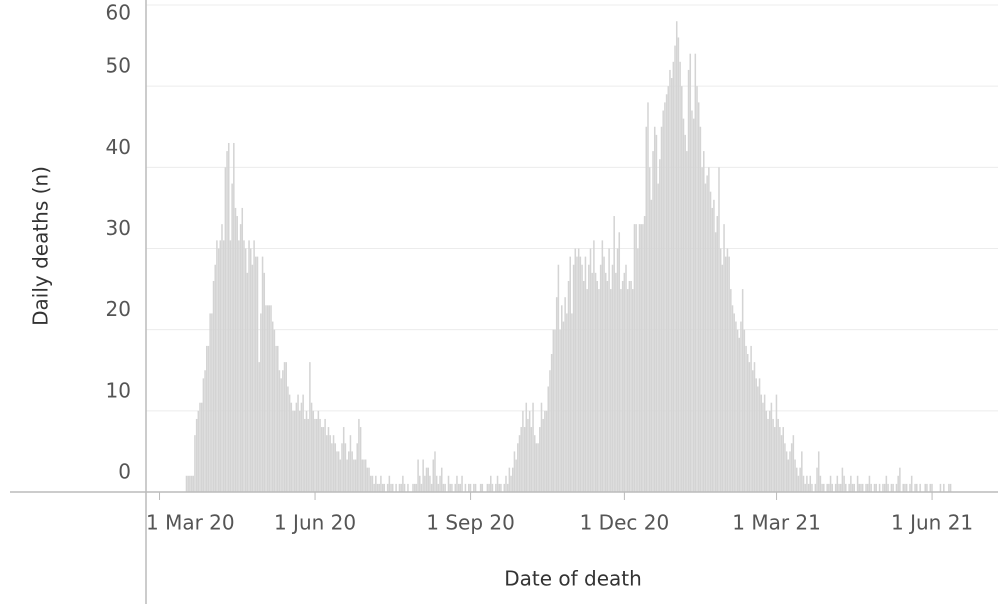  What do you see at coordinates (118, 228) in the screenshot?
I see `y-tick-label: 30` at bounding box center [118, 228].